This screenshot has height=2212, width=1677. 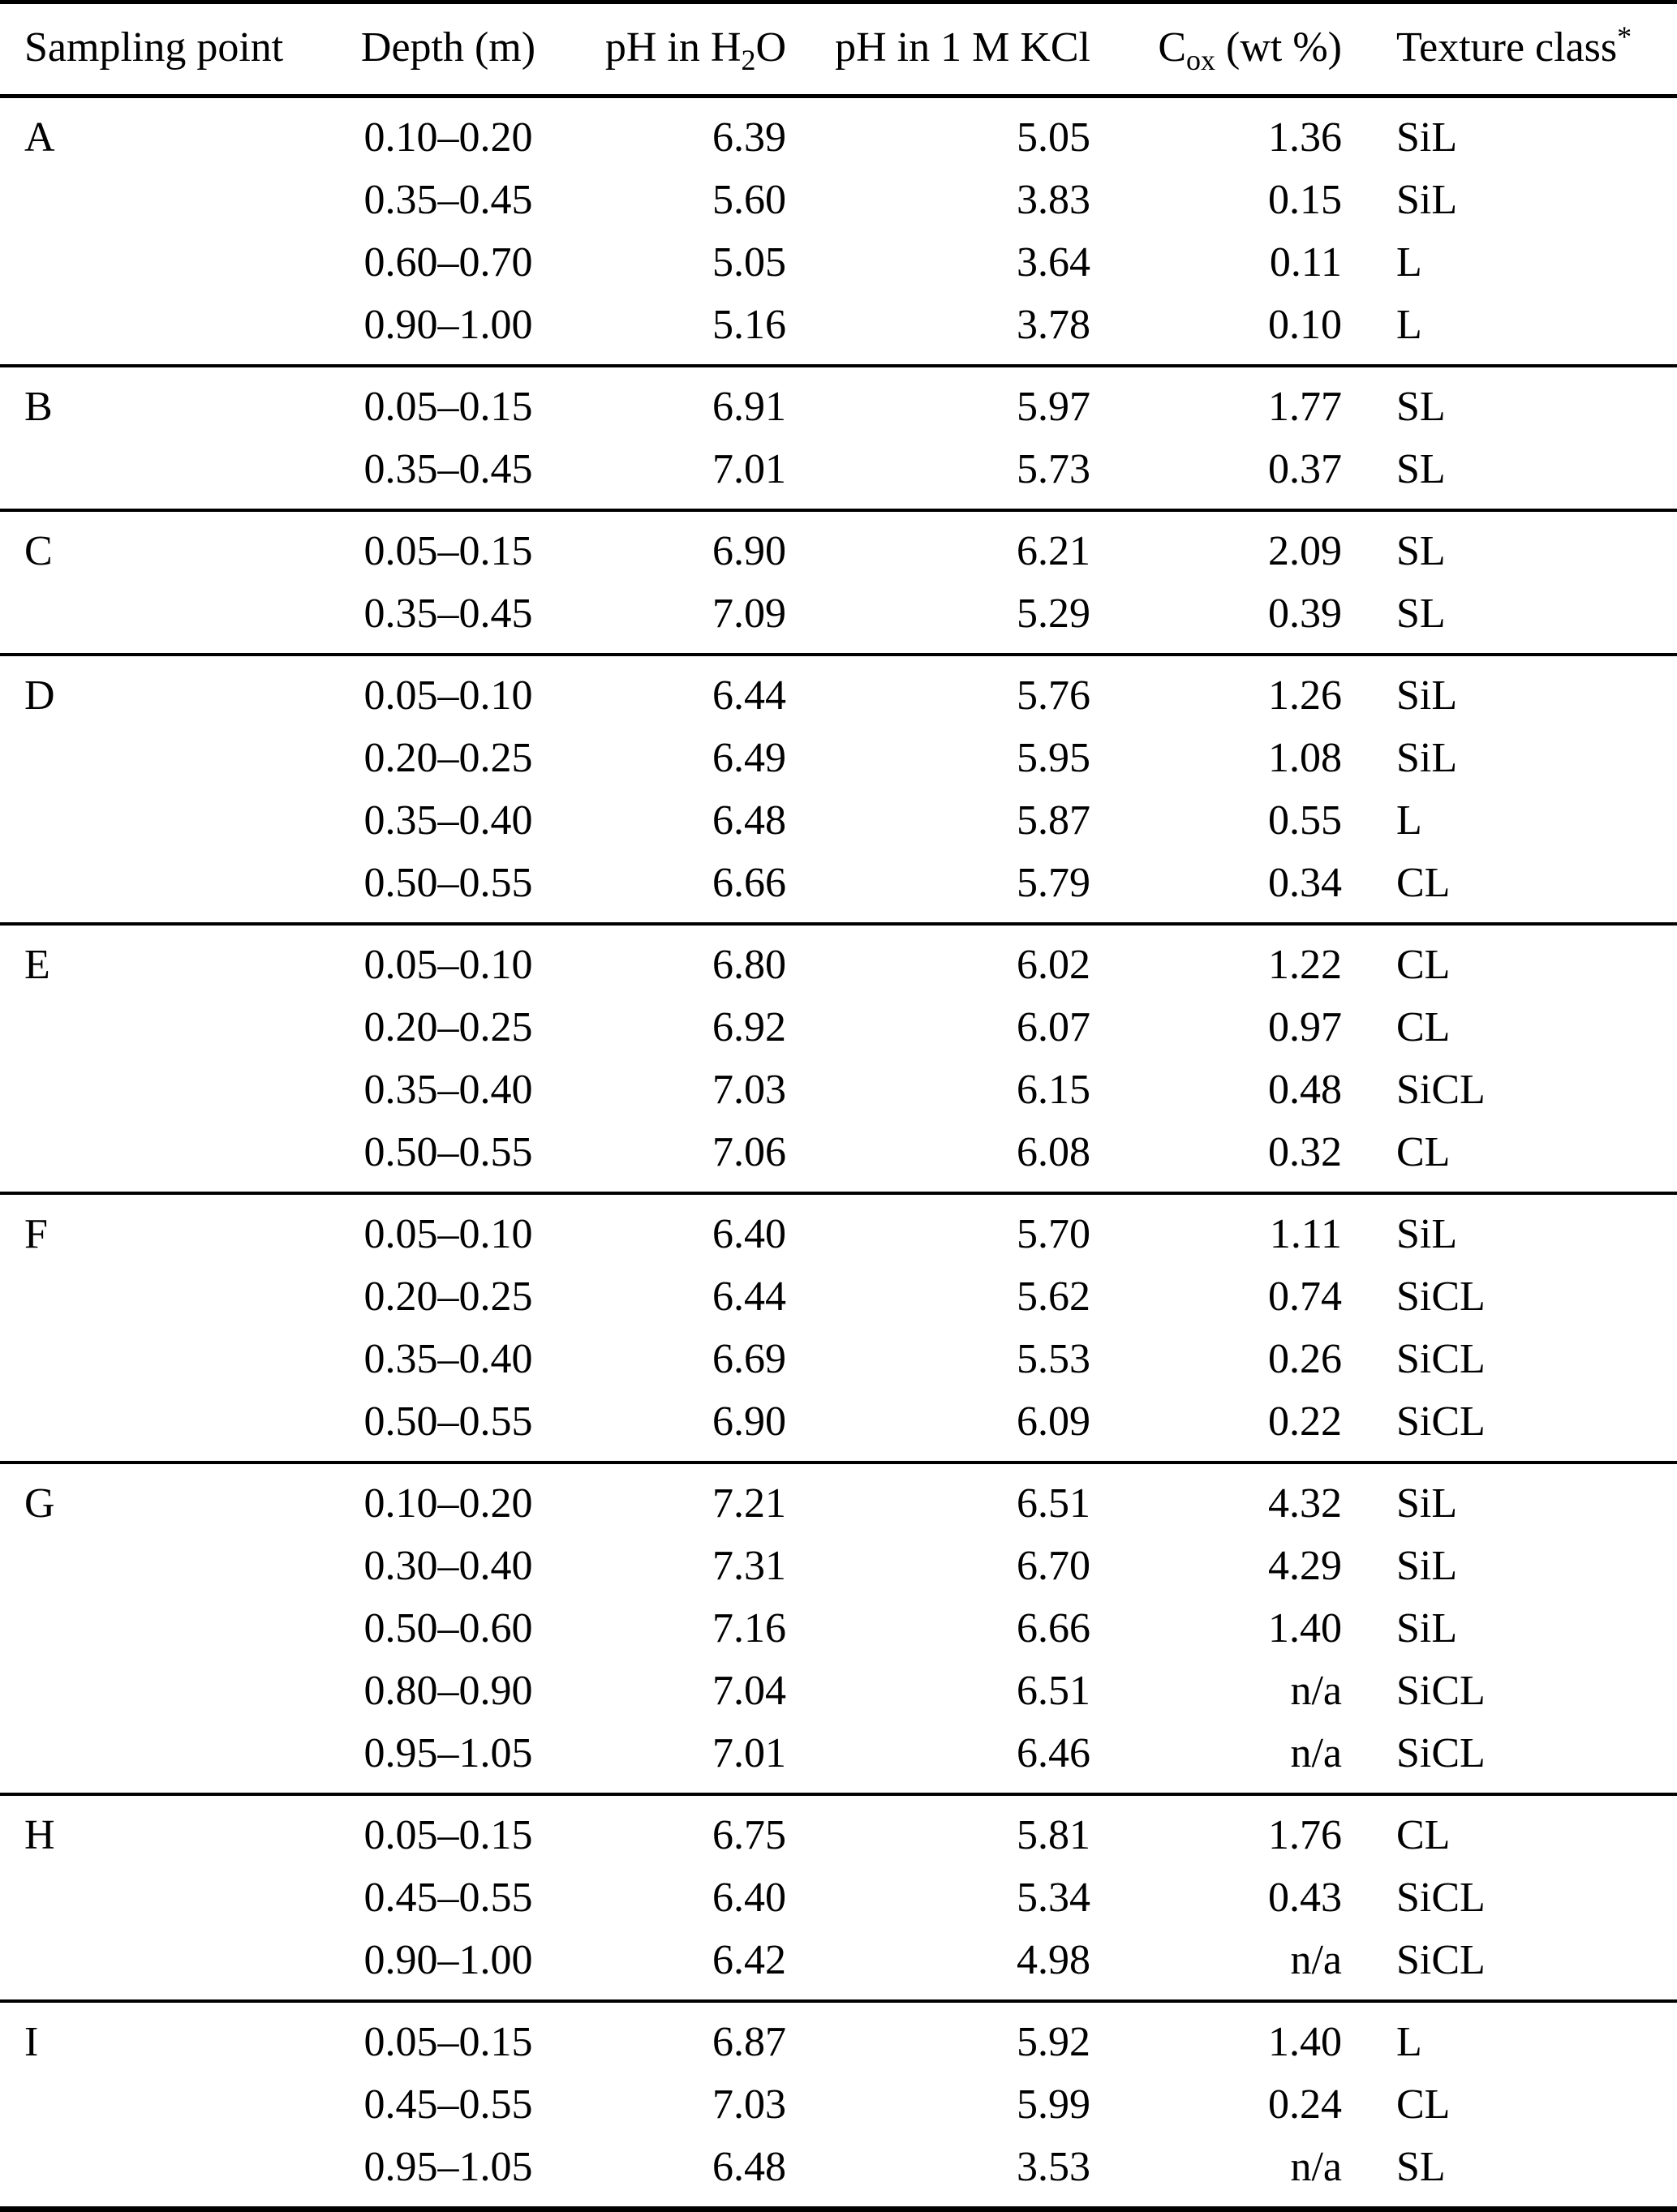 I want to click on table-row: 0.35–0.40 7.03 6.15 0.48 SiCL, so click(x=838, y=1090).